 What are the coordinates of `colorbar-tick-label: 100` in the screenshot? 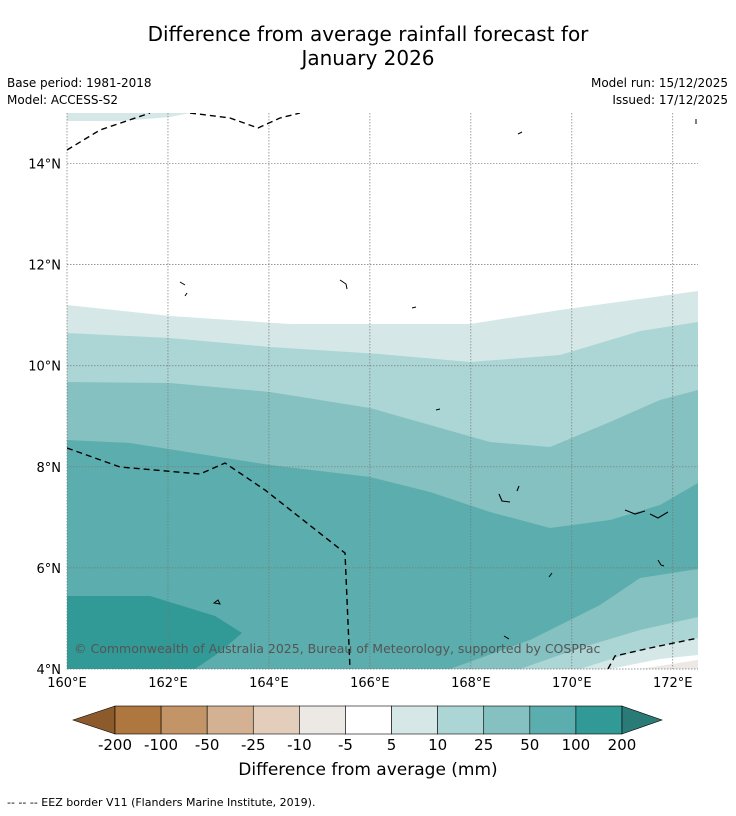 It's located at (576, 745).